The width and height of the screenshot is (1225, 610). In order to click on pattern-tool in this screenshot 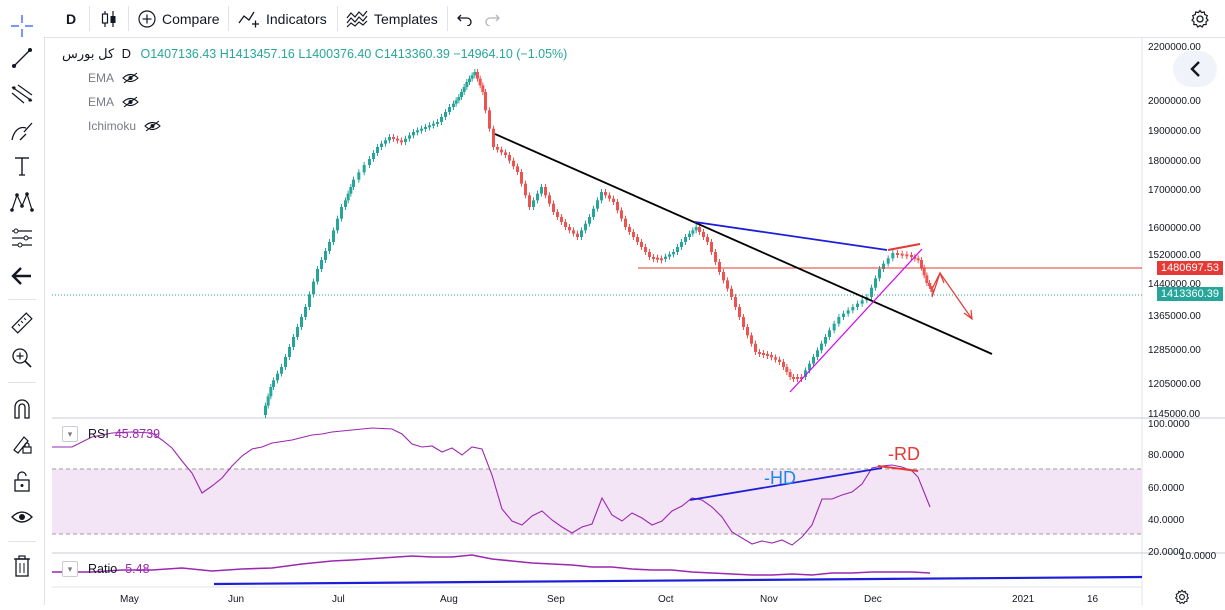, I will do `click(22, 202)`.